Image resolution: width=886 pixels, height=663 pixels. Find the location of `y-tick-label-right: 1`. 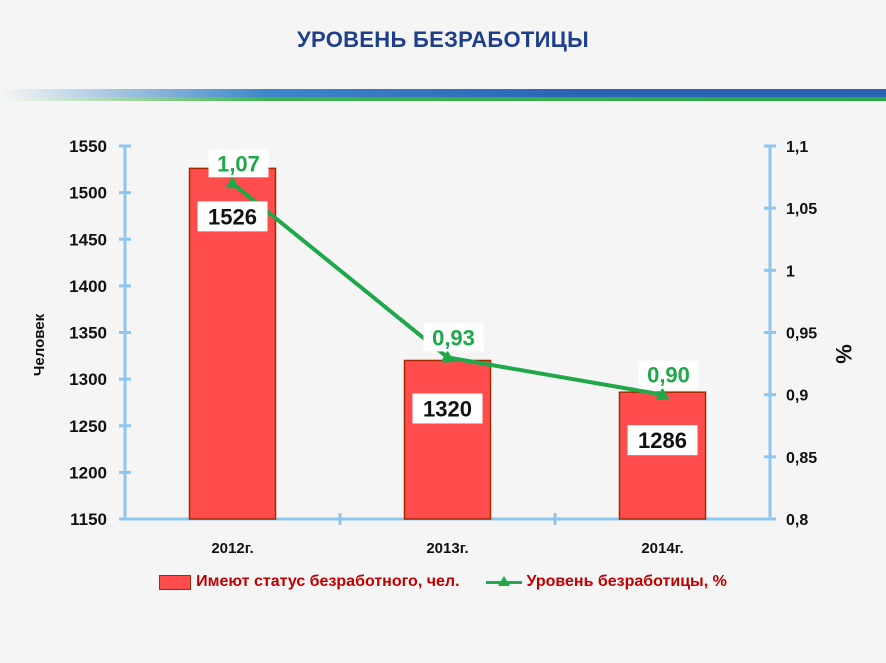

y-tick-label-right: 1 is located at coordinates (790, 271).